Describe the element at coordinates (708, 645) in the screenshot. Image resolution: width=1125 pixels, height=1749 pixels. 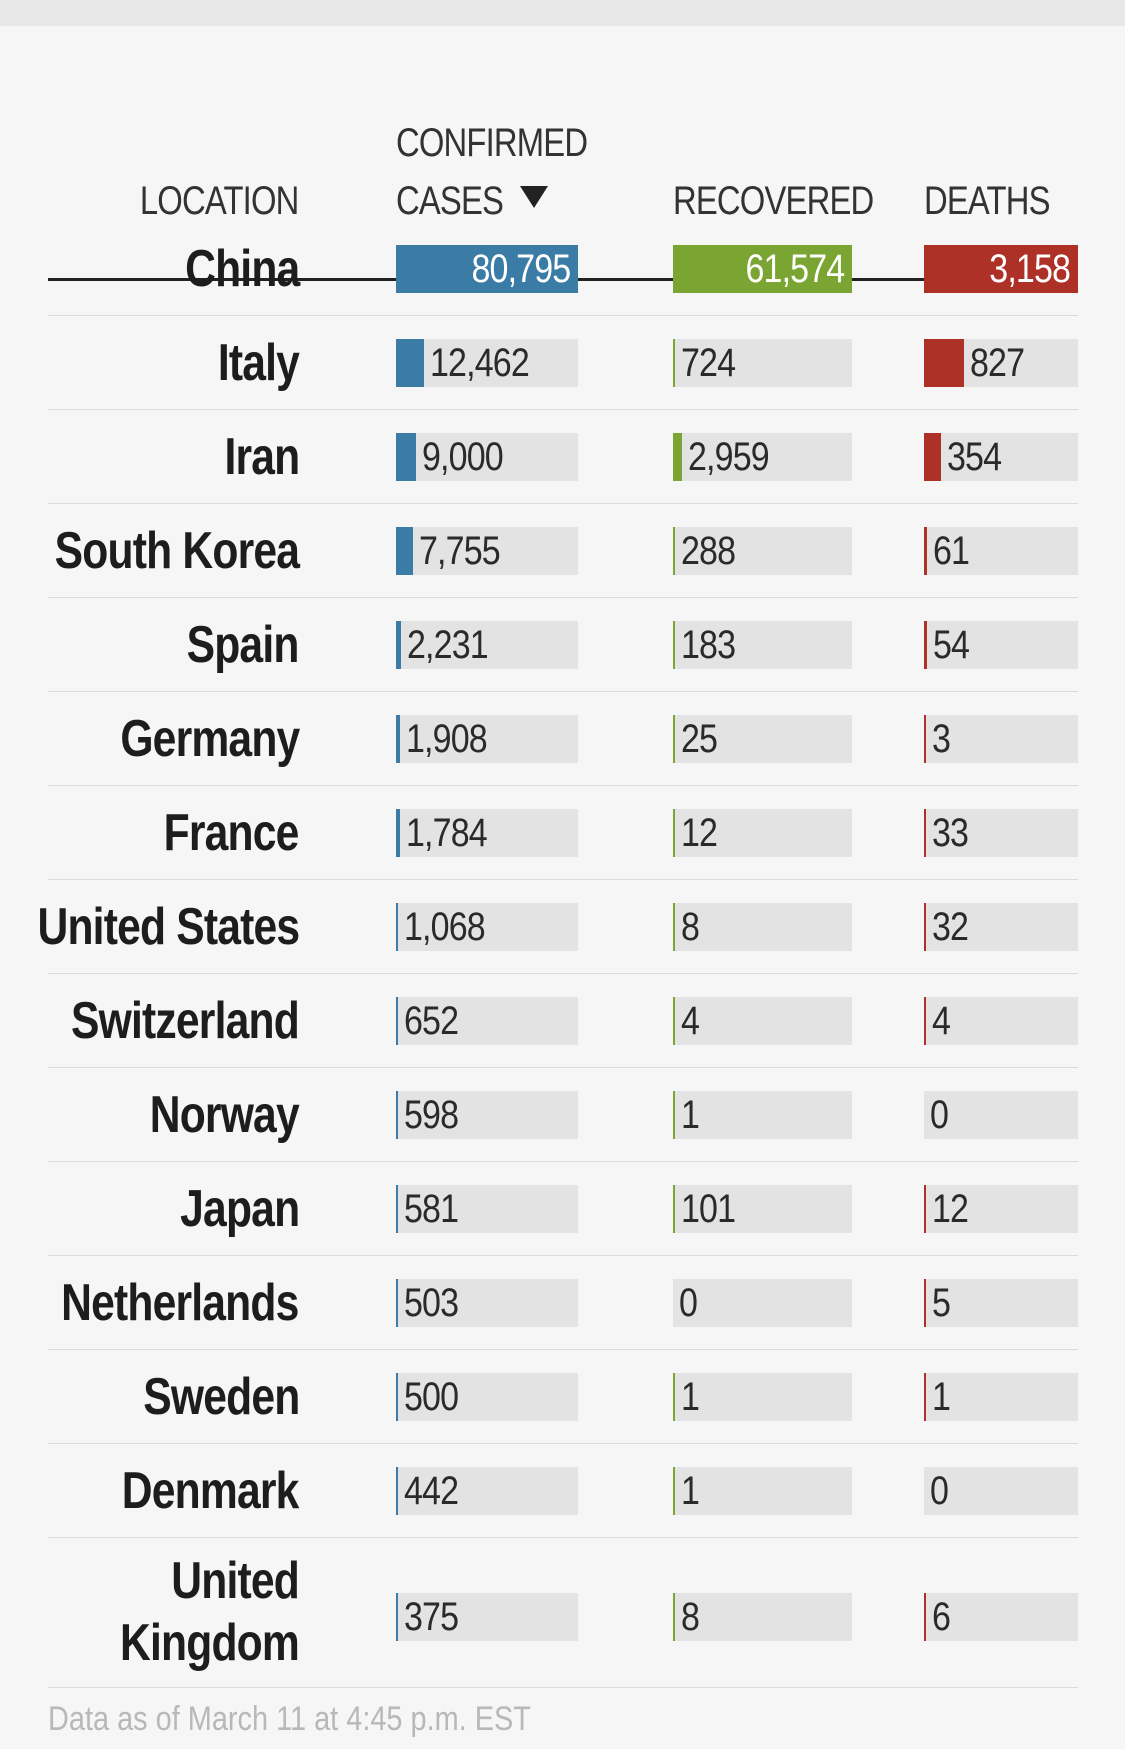
I see `recovered-value: 183` at that location.